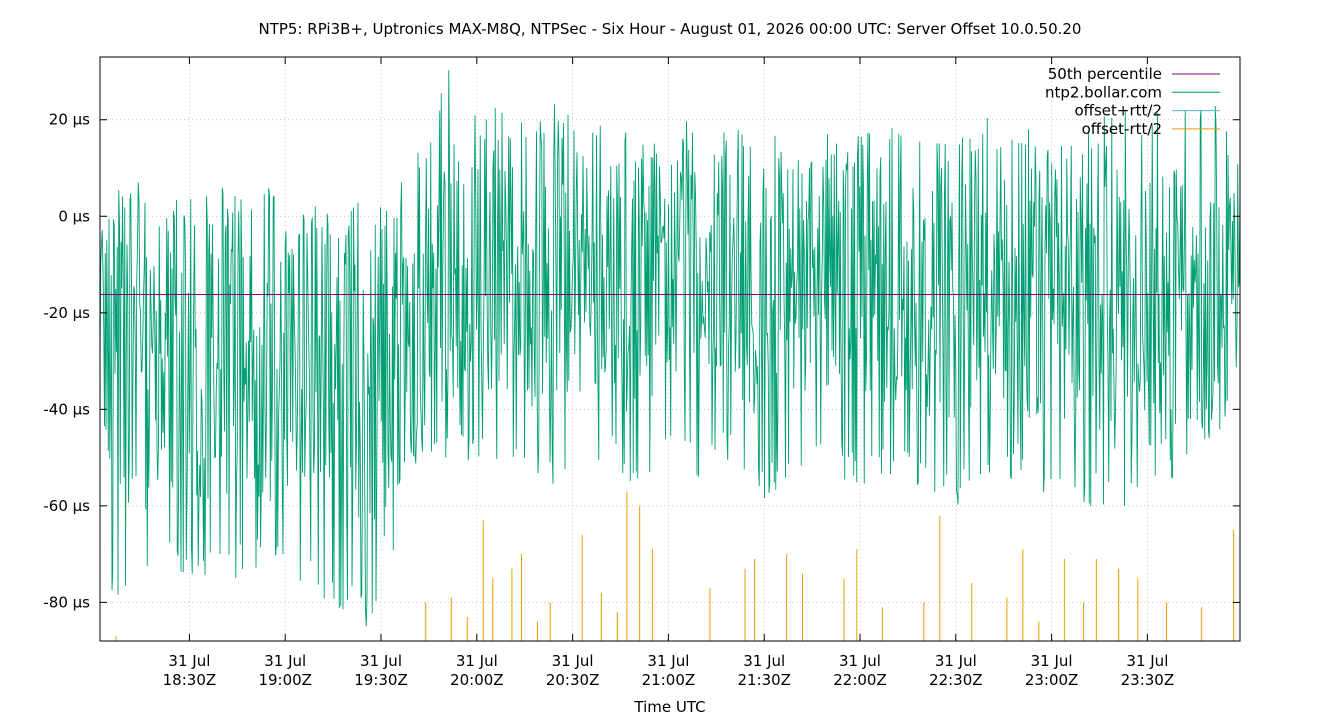 The height and width of the screenshot is (720, 1340). I want to click on x-tick-label: 22:30Z, so click(956, 680).